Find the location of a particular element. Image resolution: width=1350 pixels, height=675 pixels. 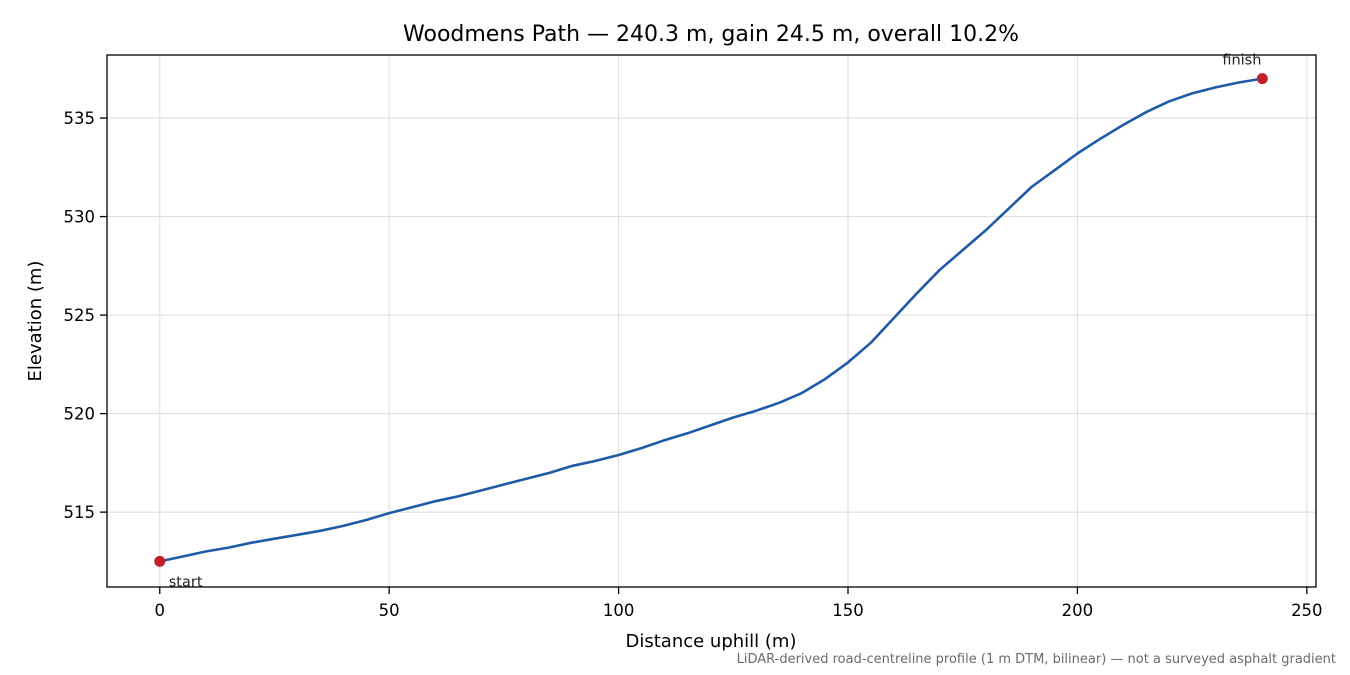

y-axis-ticks: 515 520 525 530 535 is located at coordinates (85, 315).